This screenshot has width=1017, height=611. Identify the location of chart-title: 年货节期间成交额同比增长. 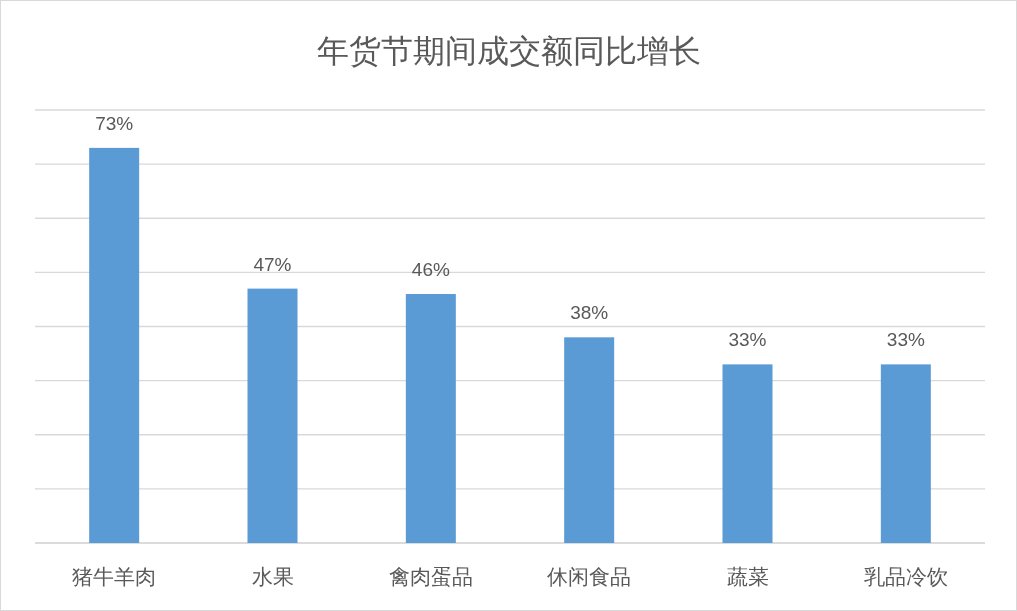
(508, 51).